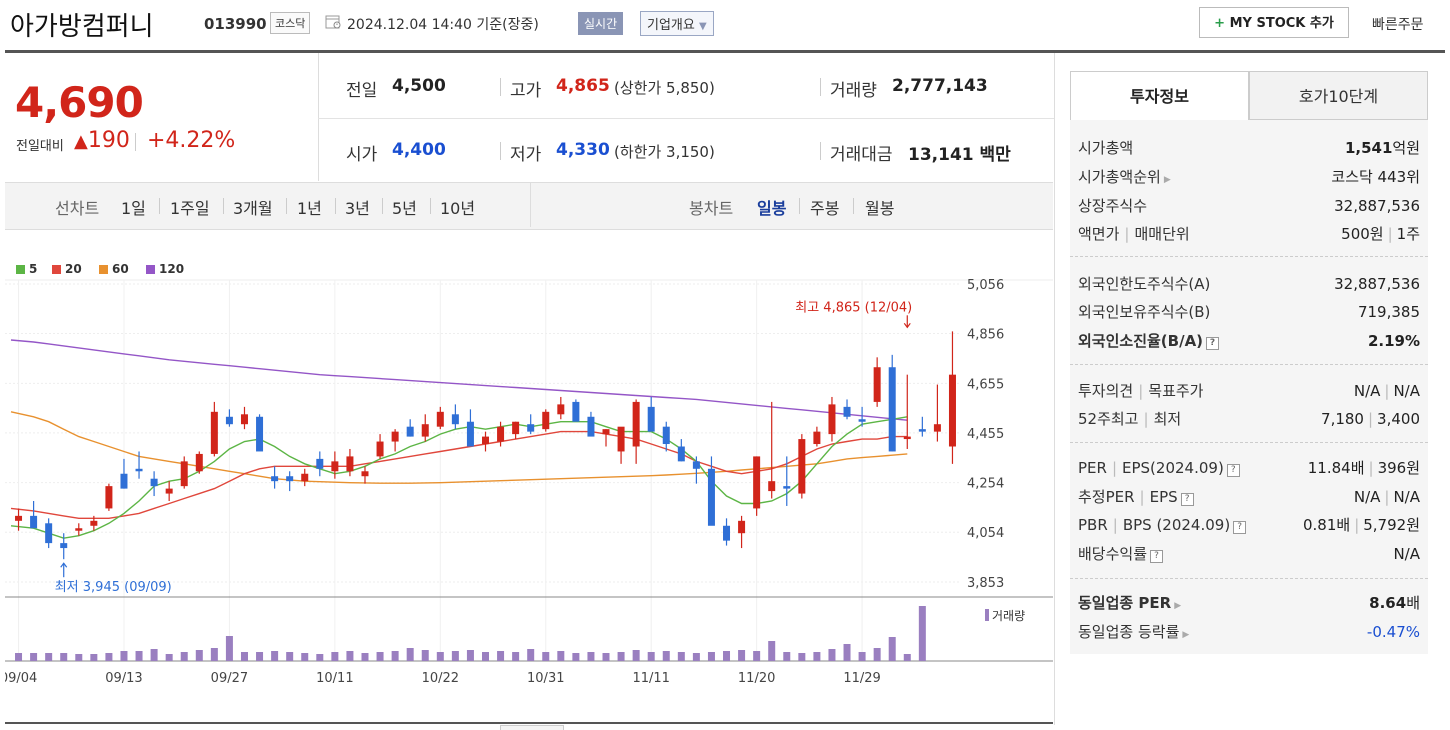 The width and height of the screenshot is (1450, 730). What do you see at coordinates (853, 307) in the screenshot?
I see `high-annotation: 최고 4,865 (12/04)` at bounding box center [853, 307].